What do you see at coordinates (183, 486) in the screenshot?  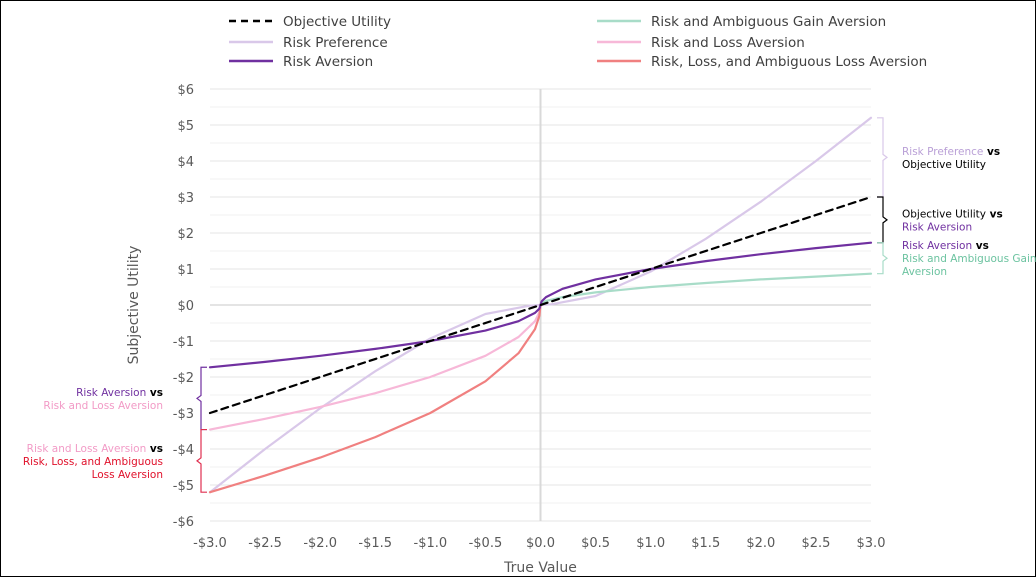 I see `y-tick-label: -$5` at bounding box center [183, 486].